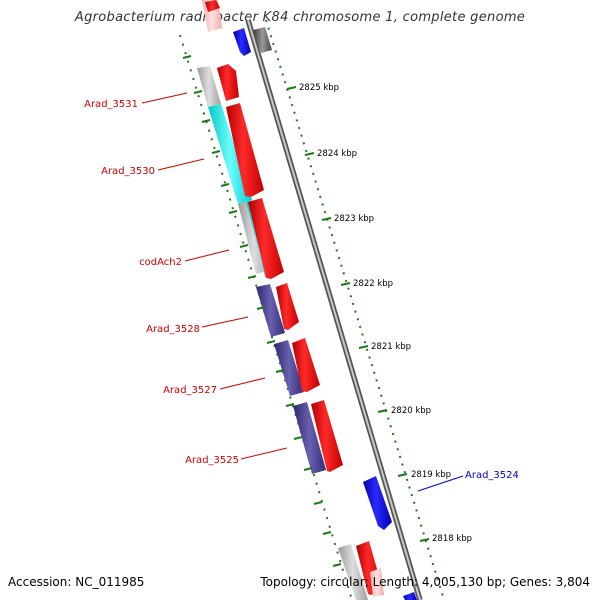 The height and width of the screenshot is (600, 600). Describe the element at coordinates (411, 411) in the screenshot. I see `kbp-tick-label: 2820 kbp` at that location.